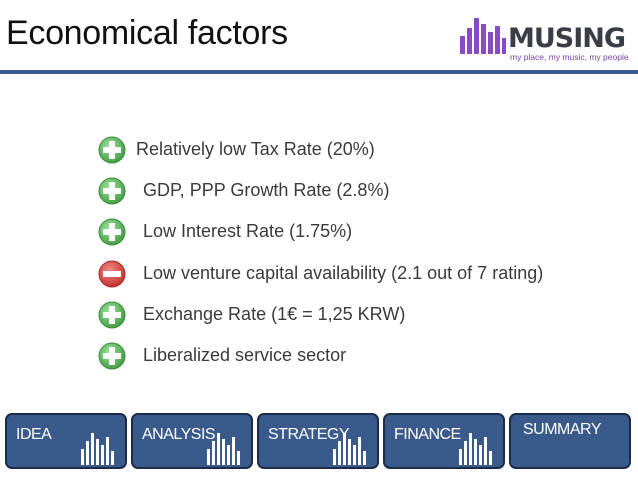  Describe the element at coordinates (255, 149) in the screenshot. I see `factor-label: Relatively low Tax Rate (20%)` at that location.